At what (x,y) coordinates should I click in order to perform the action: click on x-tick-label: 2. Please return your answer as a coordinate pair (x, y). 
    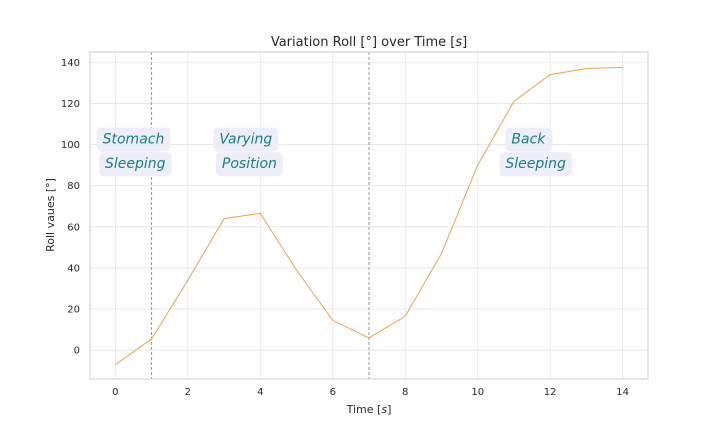
    Looking at the image, I should click on (188, 392).